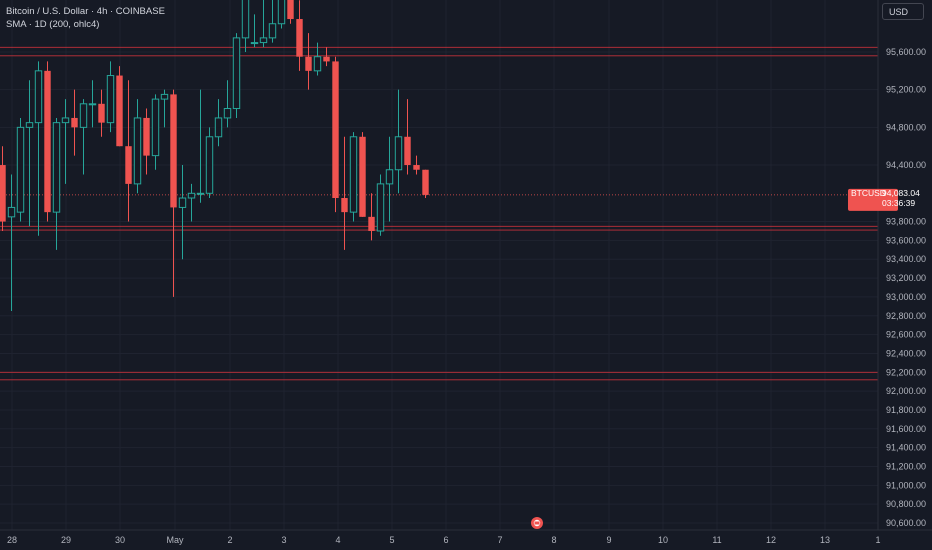 The height and width of the screenshot is (550, 932). Describe the element at coordinates (906, 353) in the screenshot. I see `price-tick-label: 92,400.00` at that location.